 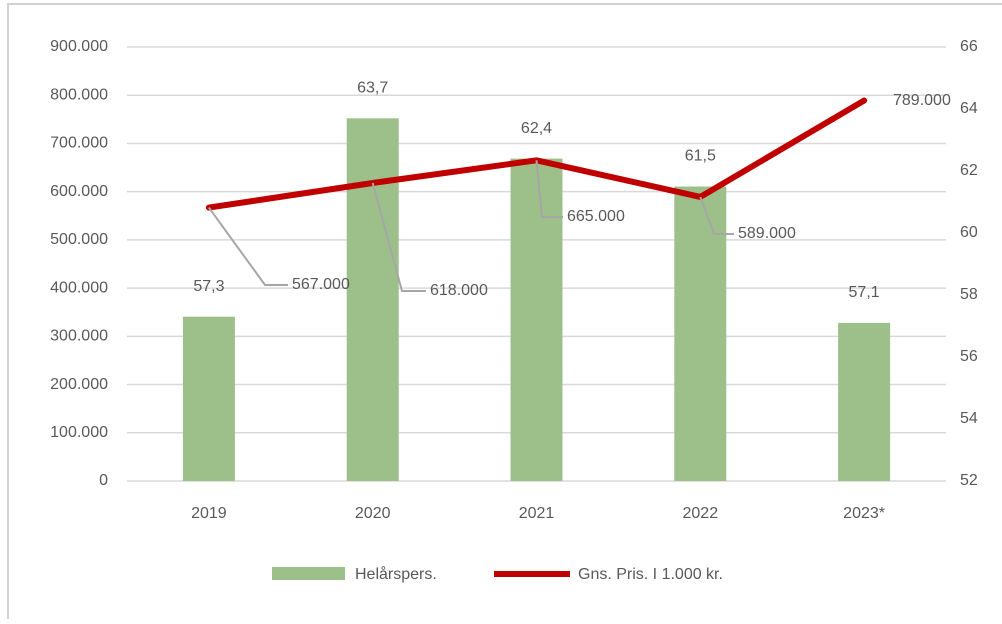 What do you see at coordinates (459, 290) in the screenshot?
I see `line-value-label: 618.000` at bounding box center [459, 290].